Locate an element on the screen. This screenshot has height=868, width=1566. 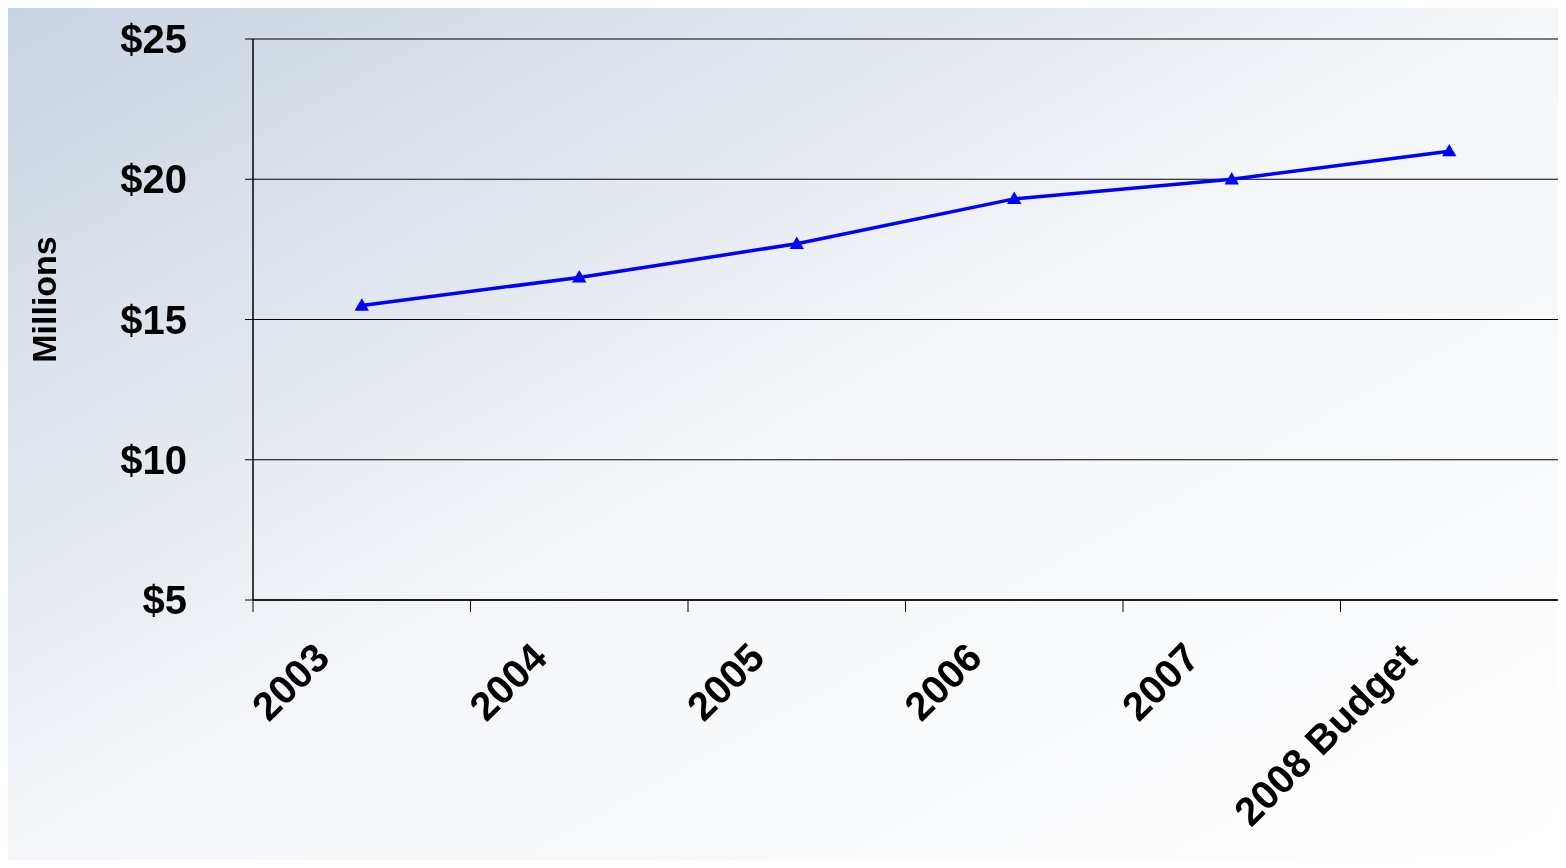
y-tick-label: $5 is located at coordinates (164, 600).